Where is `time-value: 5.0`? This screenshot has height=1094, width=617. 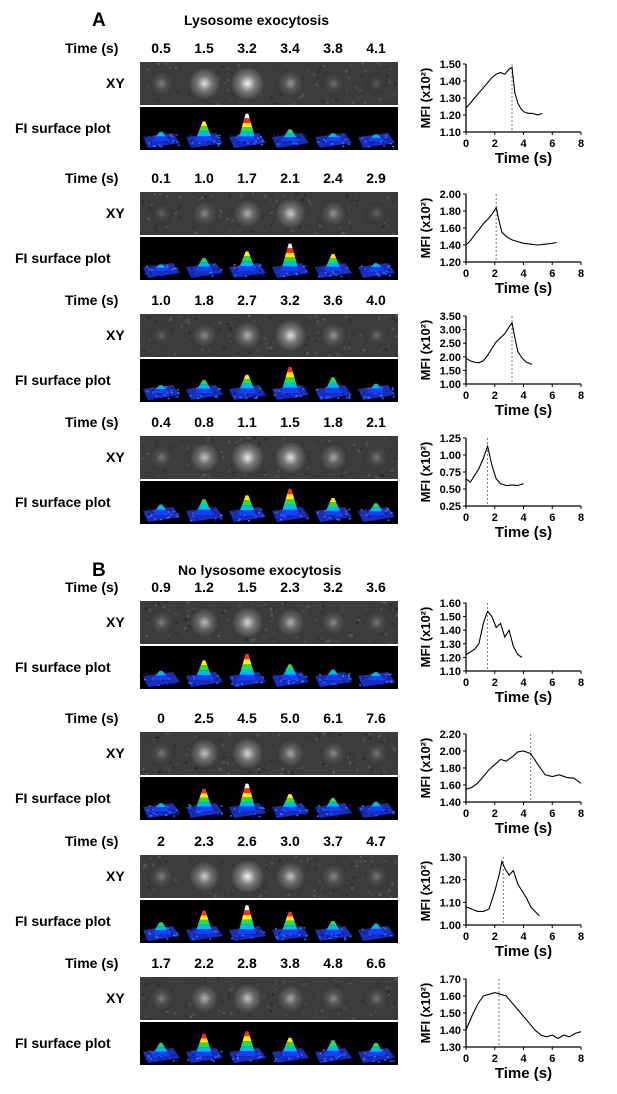
time-value: 5.0 is located at coordinates (290, 718).